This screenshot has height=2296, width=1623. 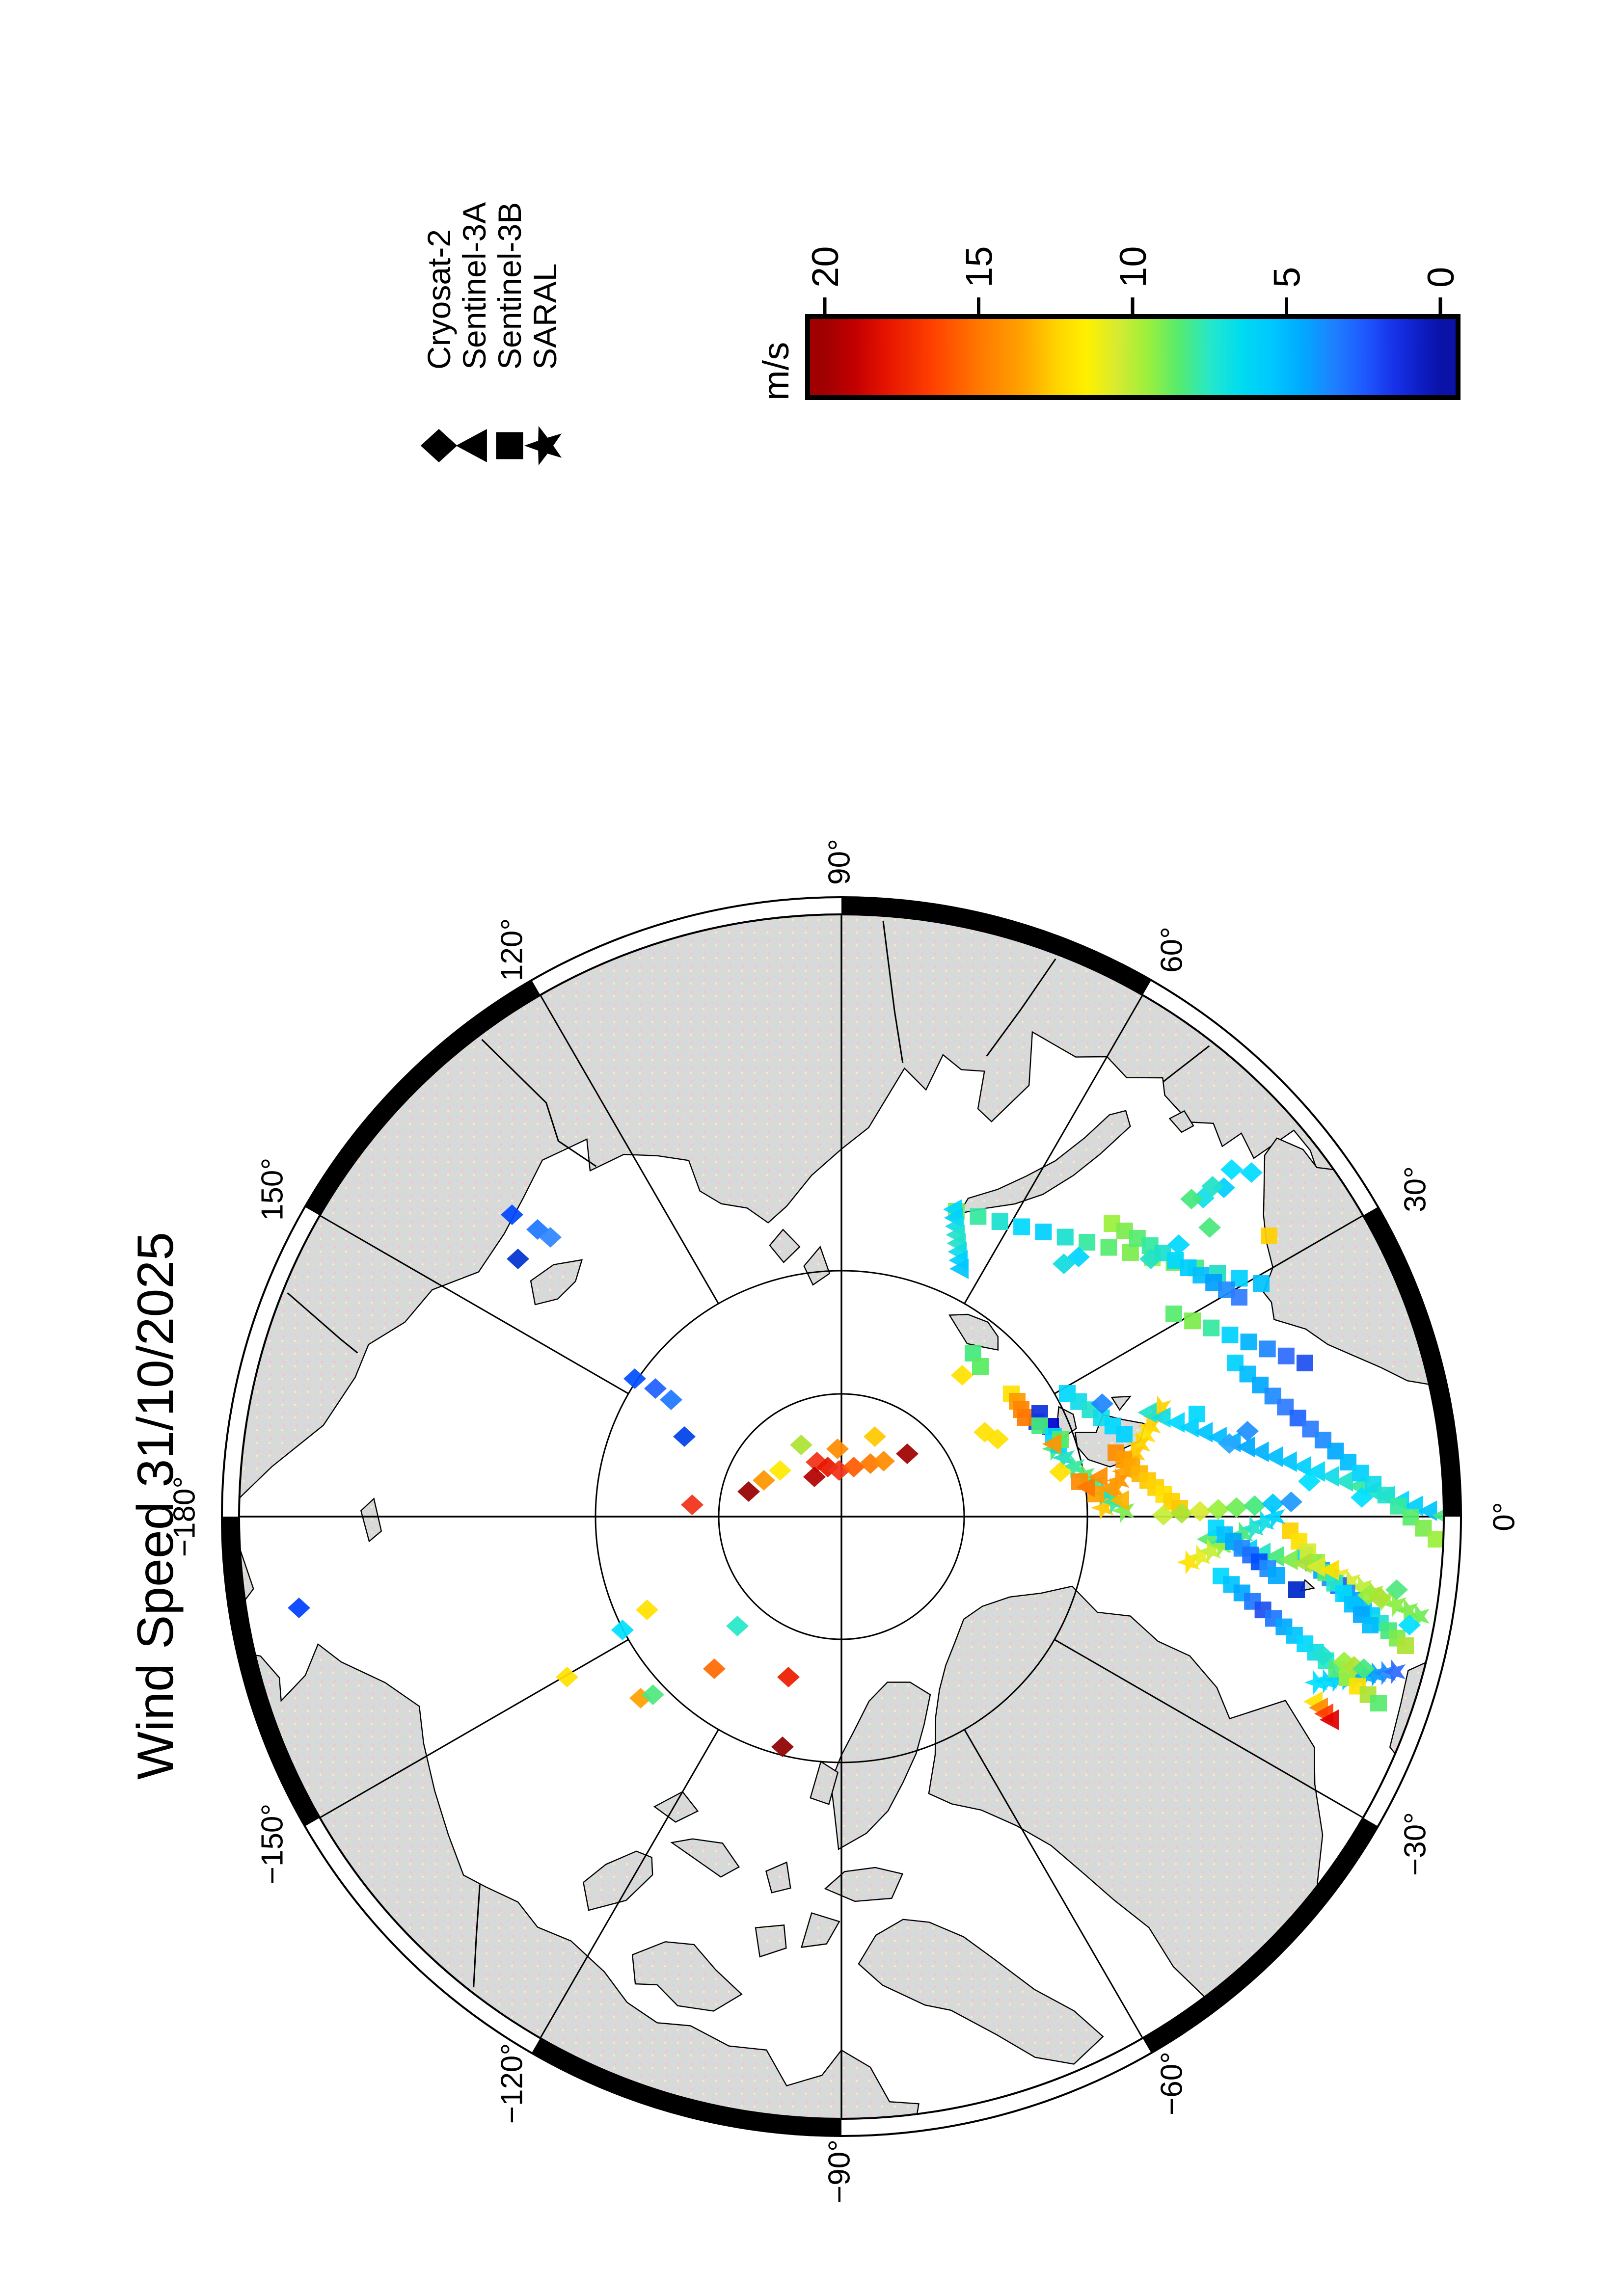 What do you see at coordinates (1321, 1710) in the screenshot?
I see `track-t` at bounding box center [1321, 1710].